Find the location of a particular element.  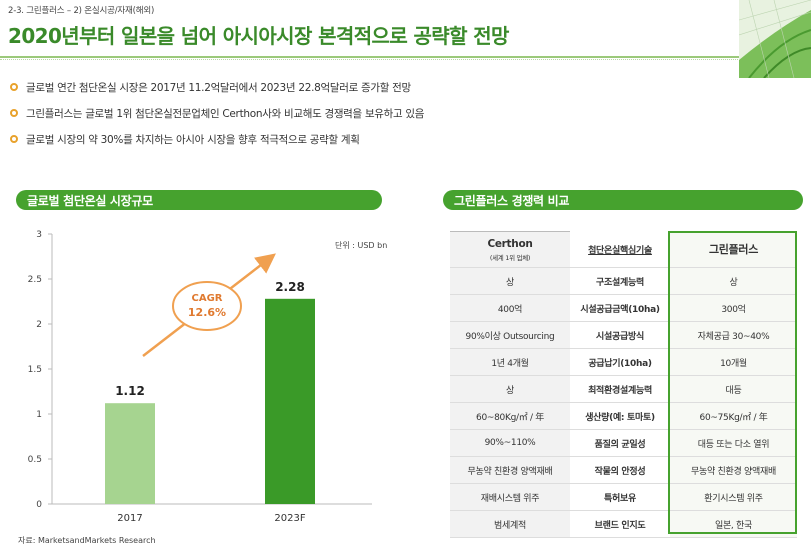

cell-greenplus: 환기시스템 위주 is located at coordinates (733, 497).